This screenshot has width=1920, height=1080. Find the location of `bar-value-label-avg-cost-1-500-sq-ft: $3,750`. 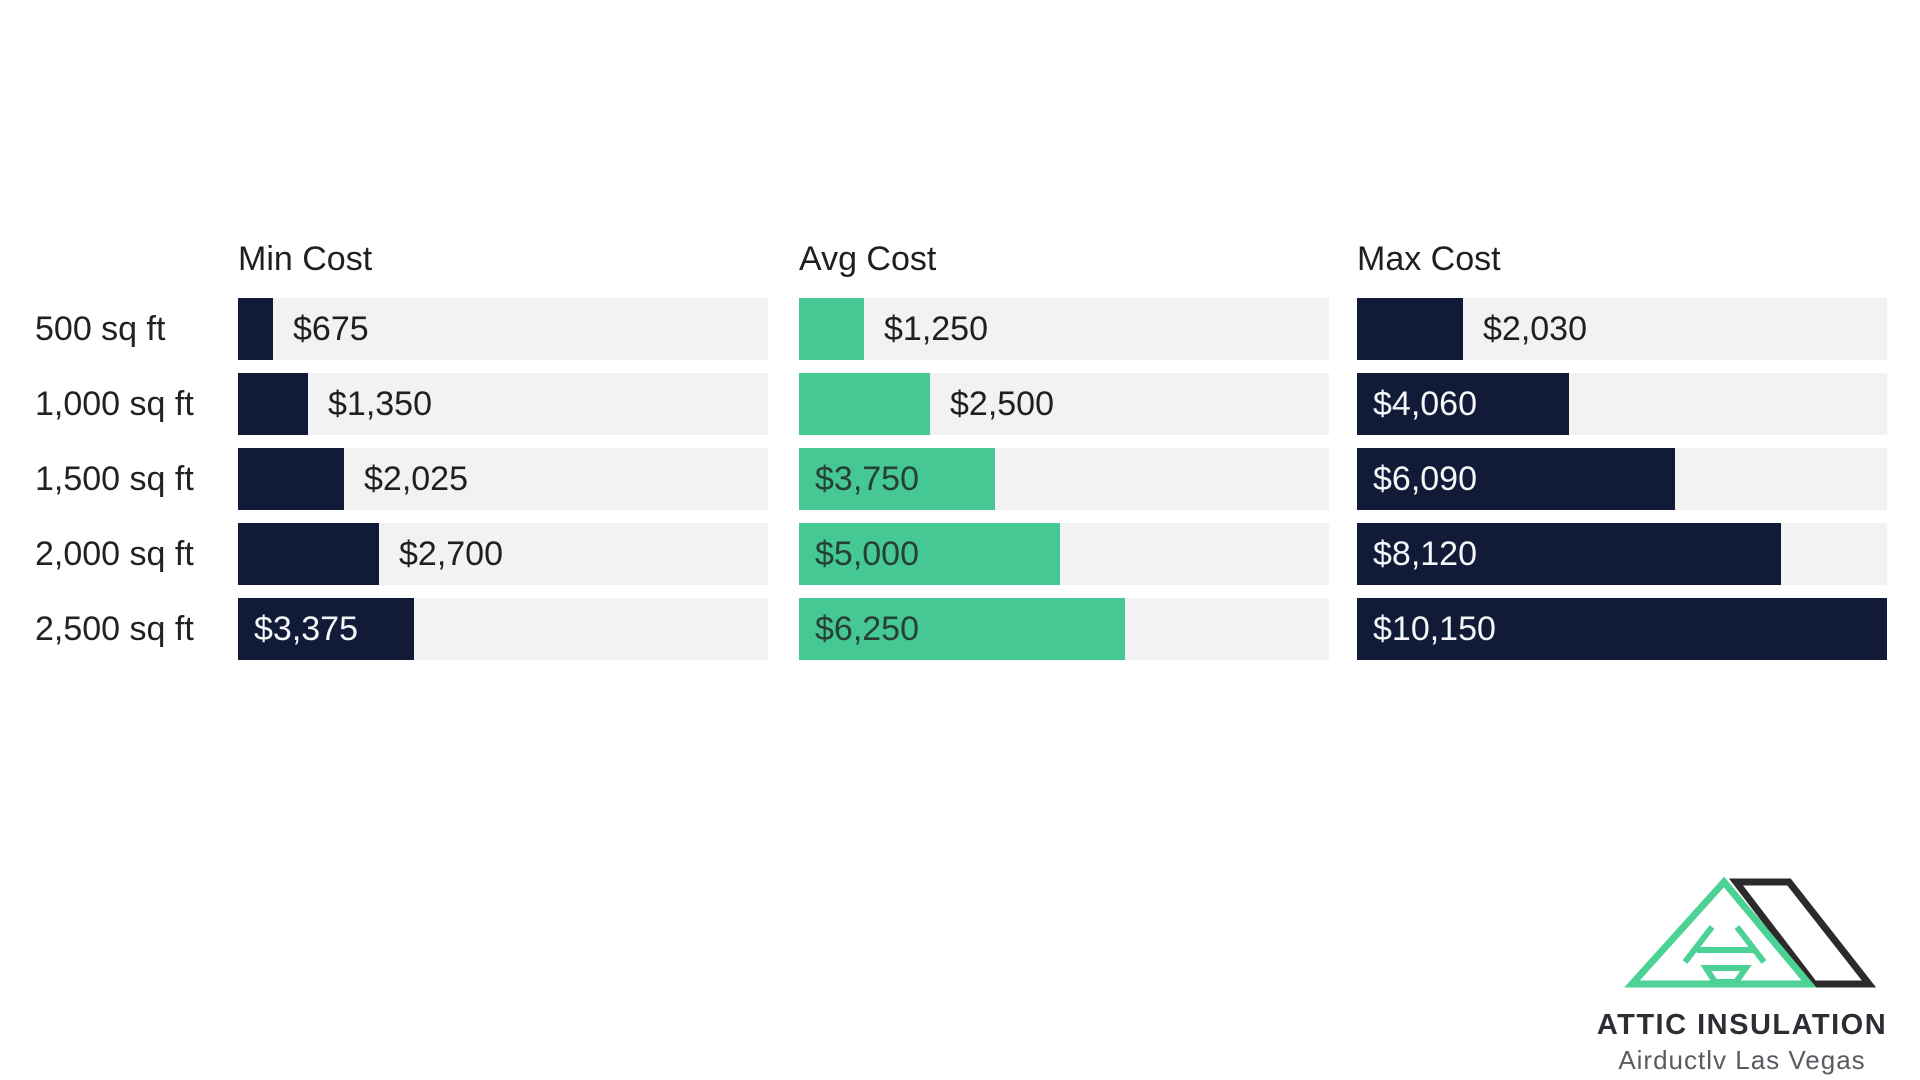

bar-value-label-avg-cost-1-500-sq-ft: $3,750 is located at coordinates (867, 478).